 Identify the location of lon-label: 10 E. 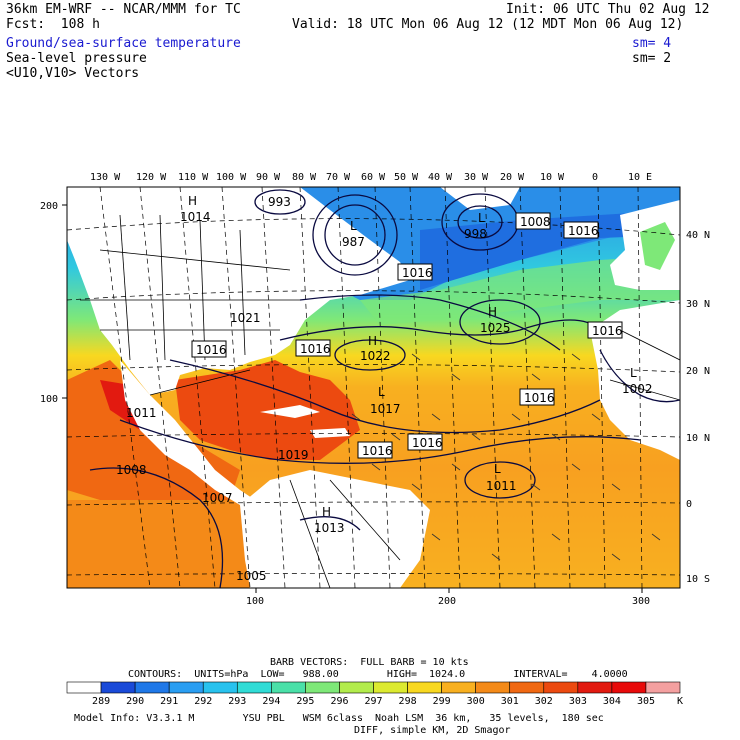
(640, 177).